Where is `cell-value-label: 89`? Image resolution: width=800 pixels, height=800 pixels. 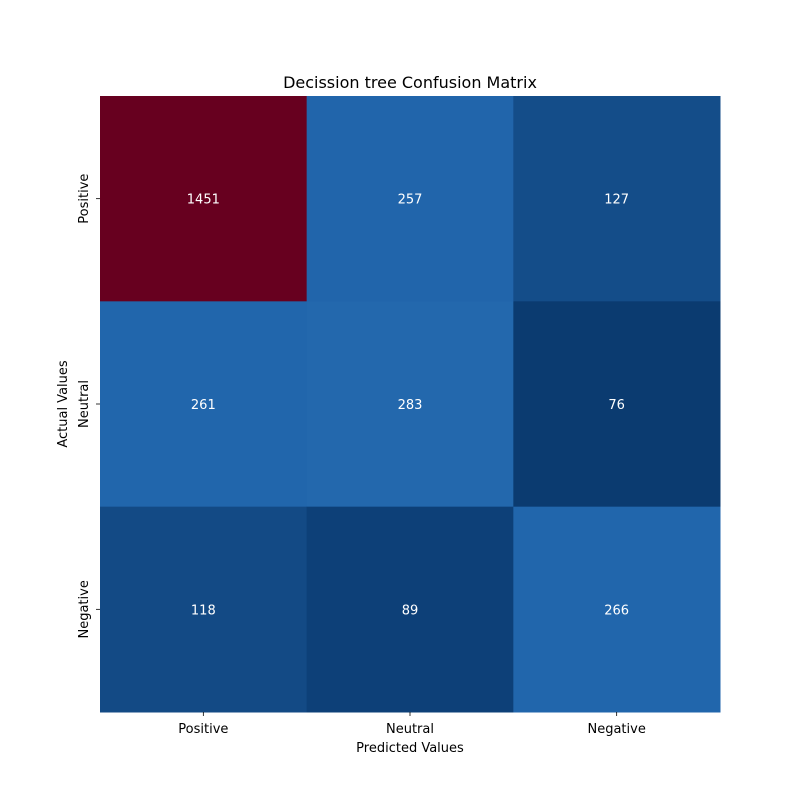
cell-value-label: 89 is located at coordinates (410, 610).